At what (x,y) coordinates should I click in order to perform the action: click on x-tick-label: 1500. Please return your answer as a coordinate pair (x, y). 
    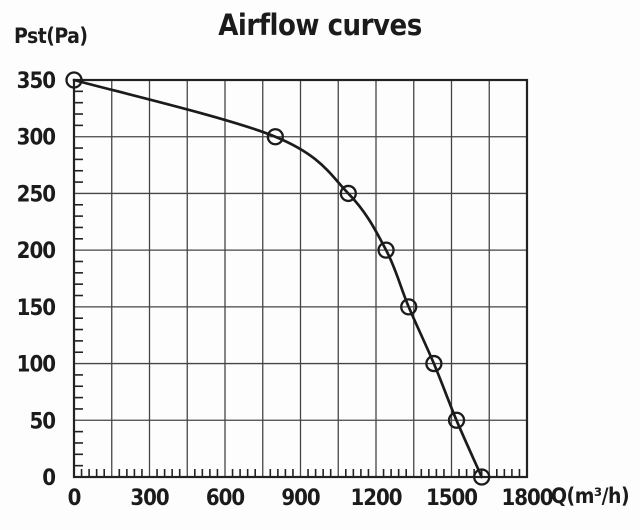
    Looking at the image, I should click on (451, 498).